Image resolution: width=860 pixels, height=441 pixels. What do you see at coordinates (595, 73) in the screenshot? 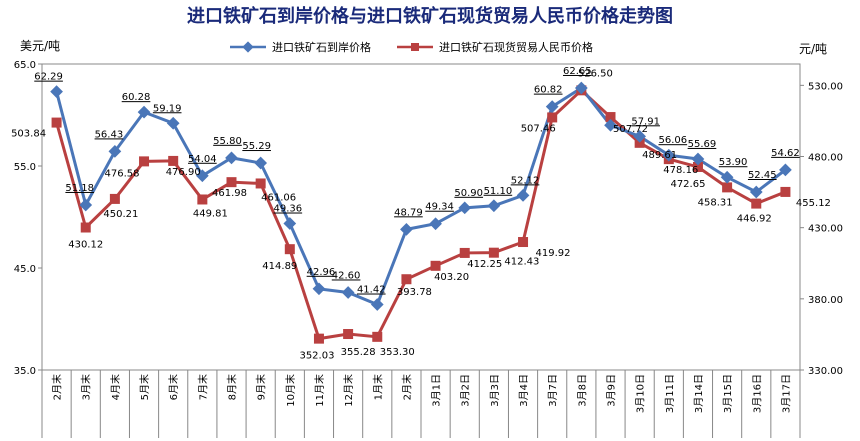
I see `rmb-data-label: 526.50` at bounding box center [595, 73].